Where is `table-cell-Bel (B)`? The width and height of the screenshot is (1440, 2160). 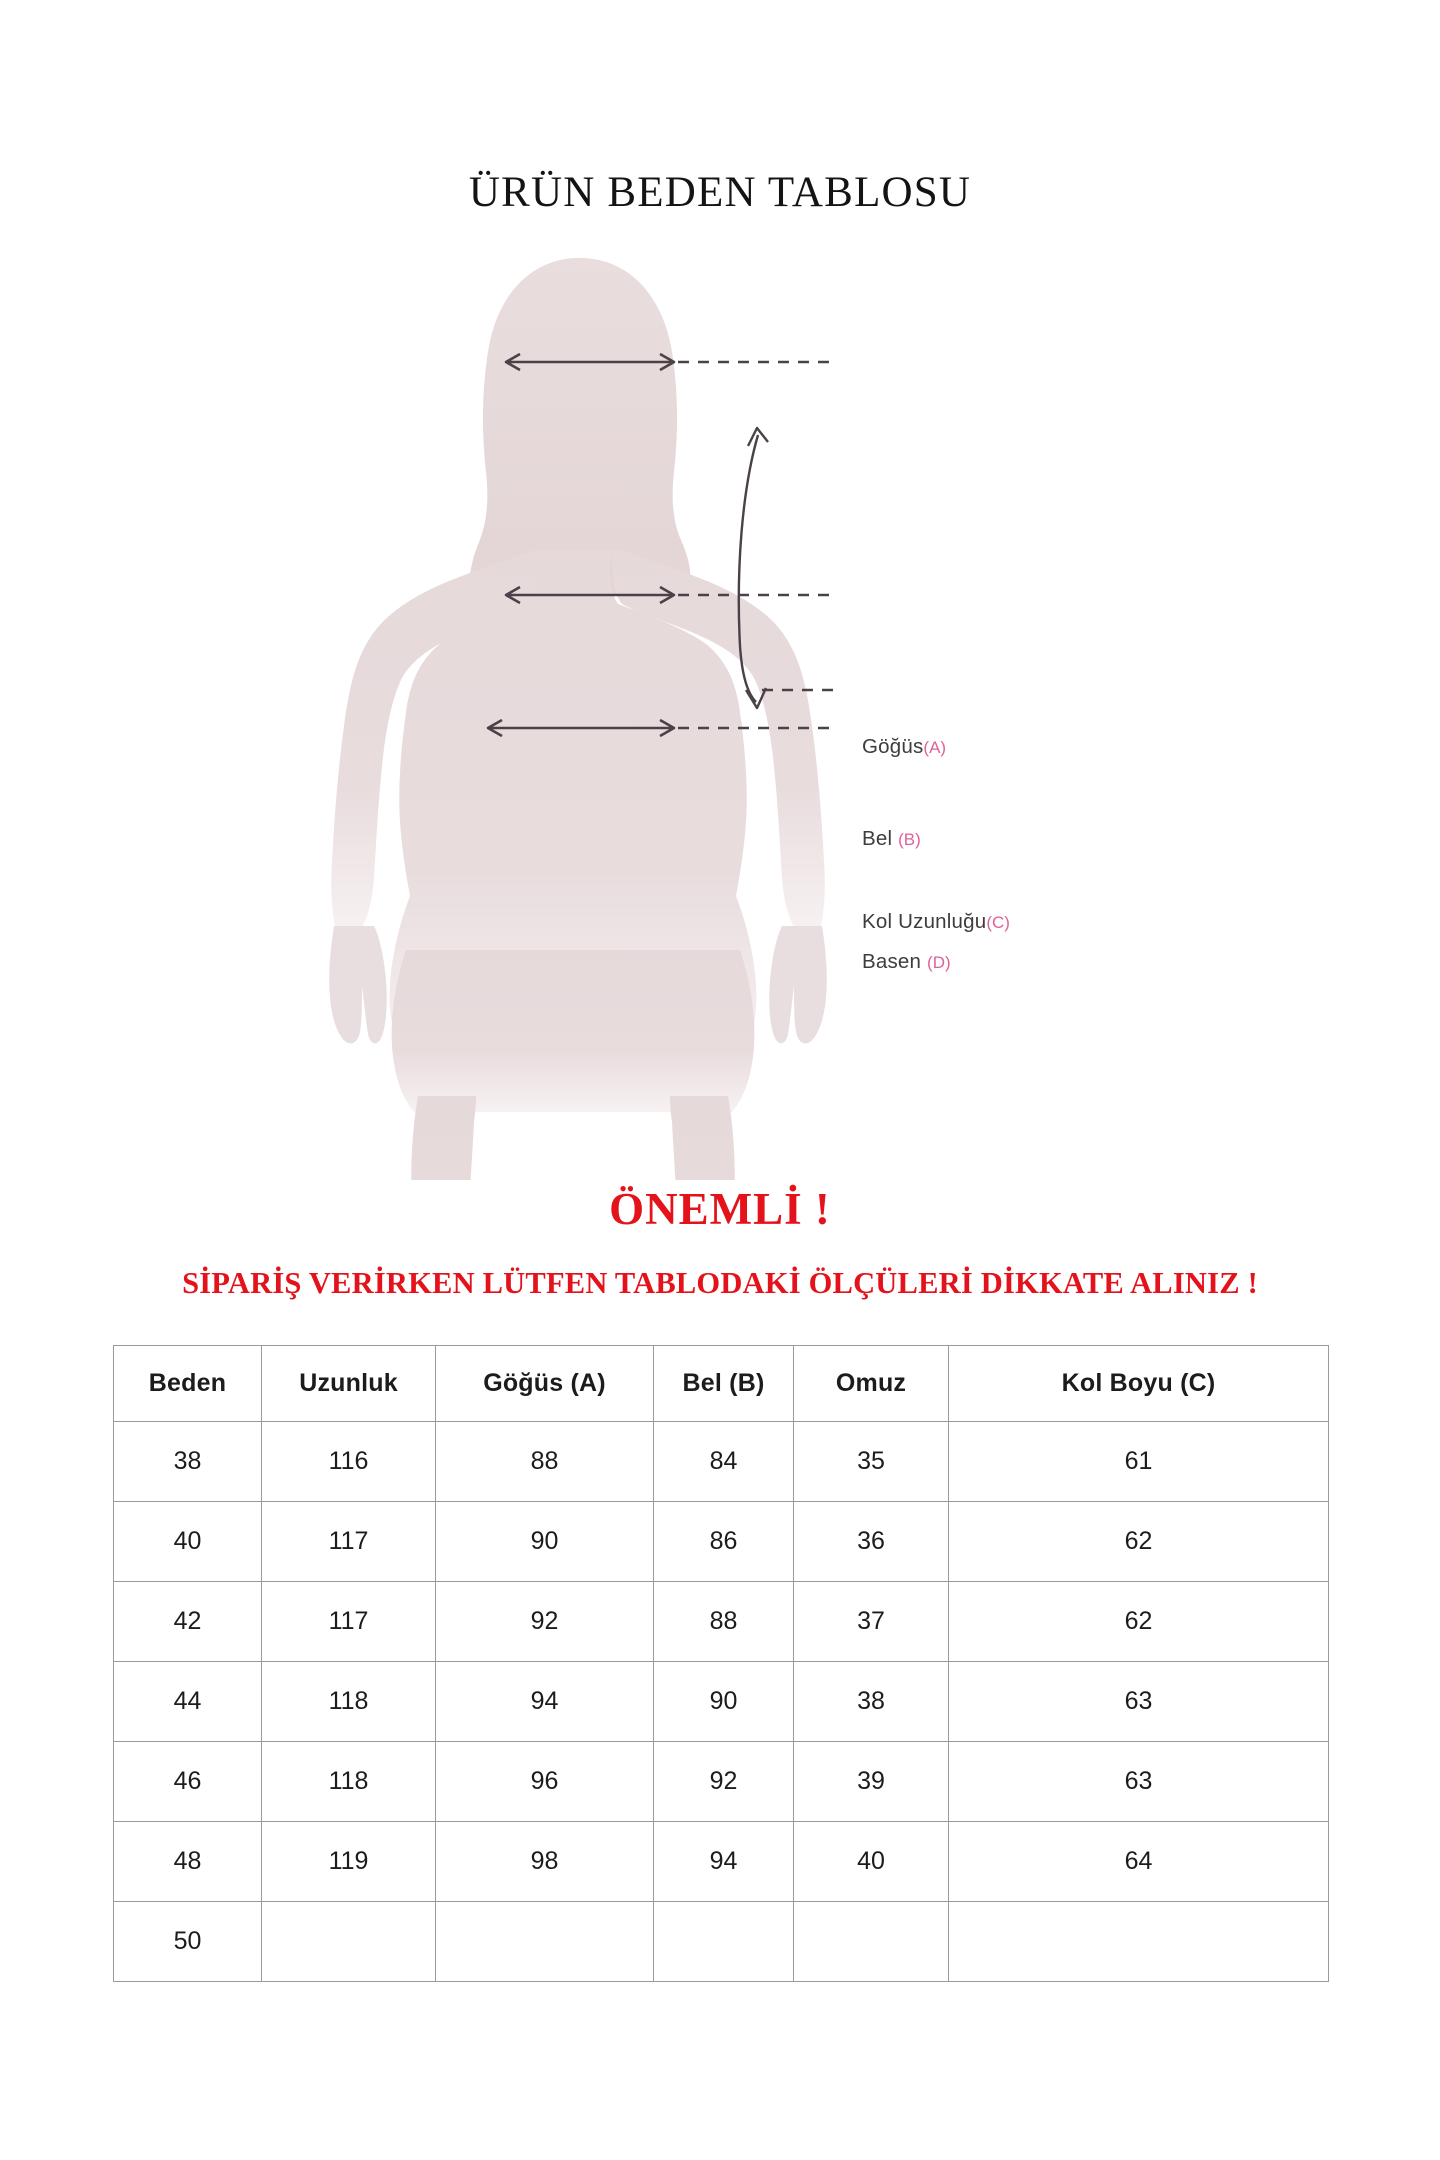 table-cell-Bel (B) is located at coordinates (723, 1941).